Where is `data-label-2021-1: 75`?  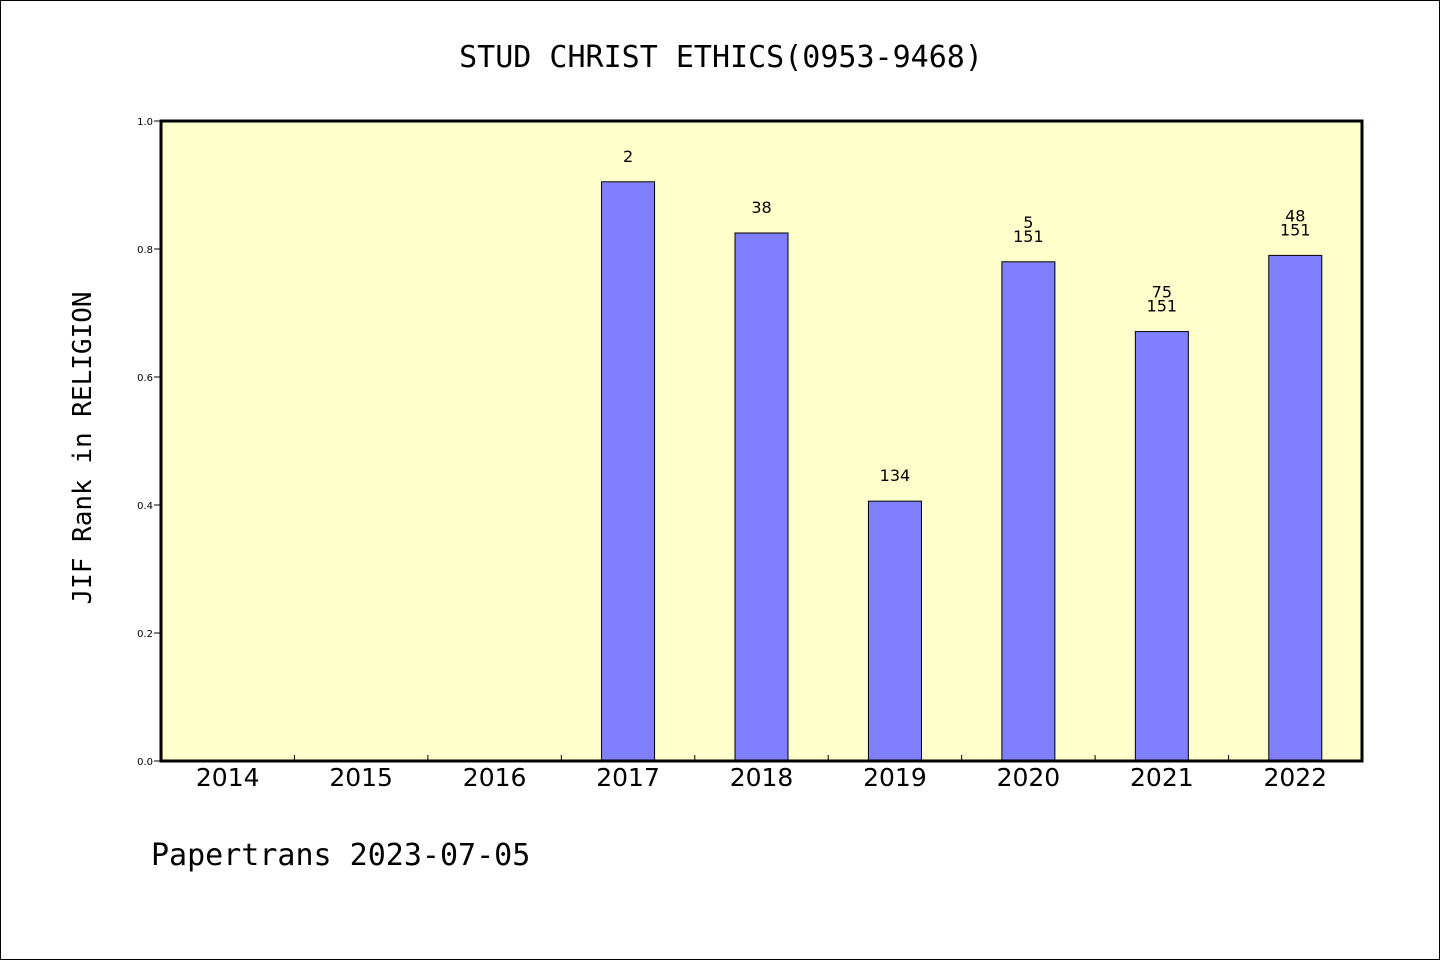 data-label-2021-1: 75 is located at coordinates (1162, 292).